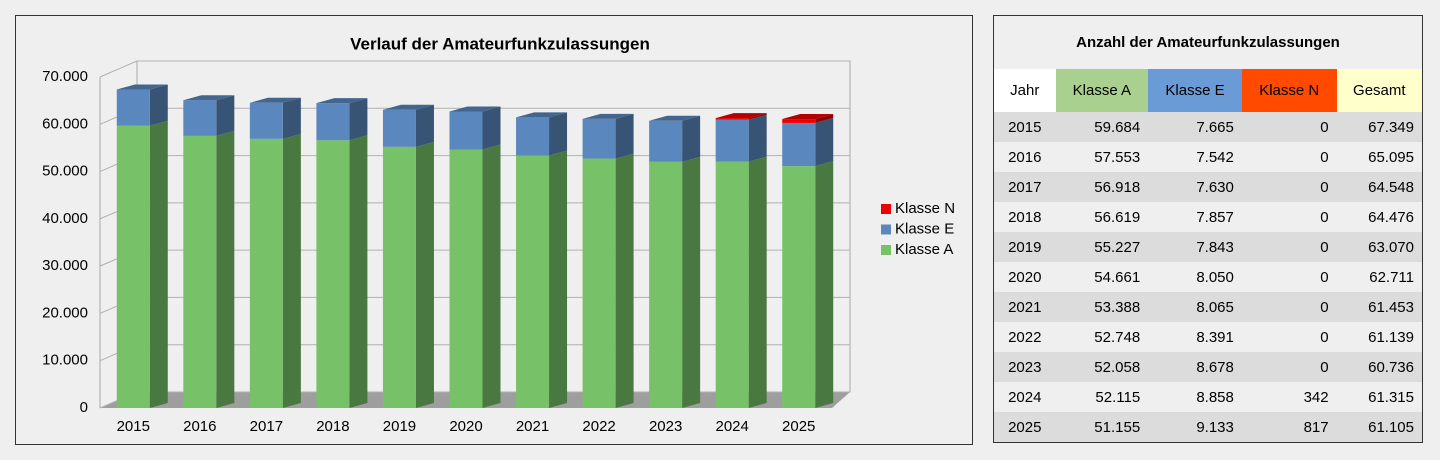 The image size is (1440, 460). What do you see at coordinates (1117, 247) in the screenshot?
I see `table-cell: 55.227` at bounding box center [1117, 247].